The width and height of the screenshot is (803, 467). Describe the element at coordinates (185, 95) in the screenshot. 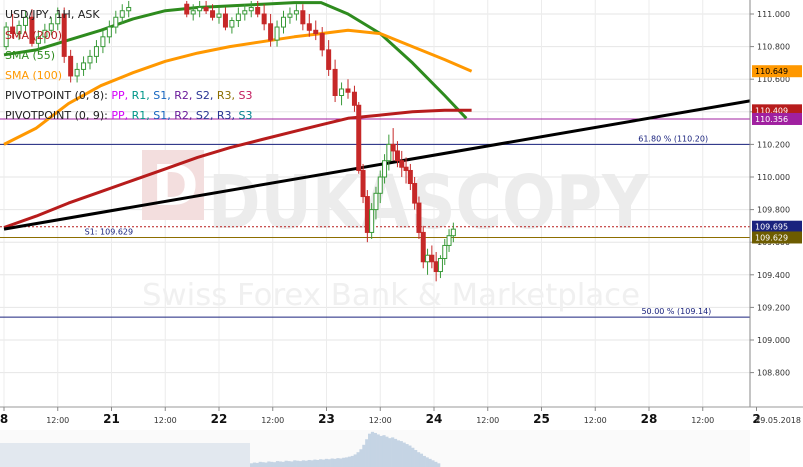

I see `legend-item-part: R2,` at that location.